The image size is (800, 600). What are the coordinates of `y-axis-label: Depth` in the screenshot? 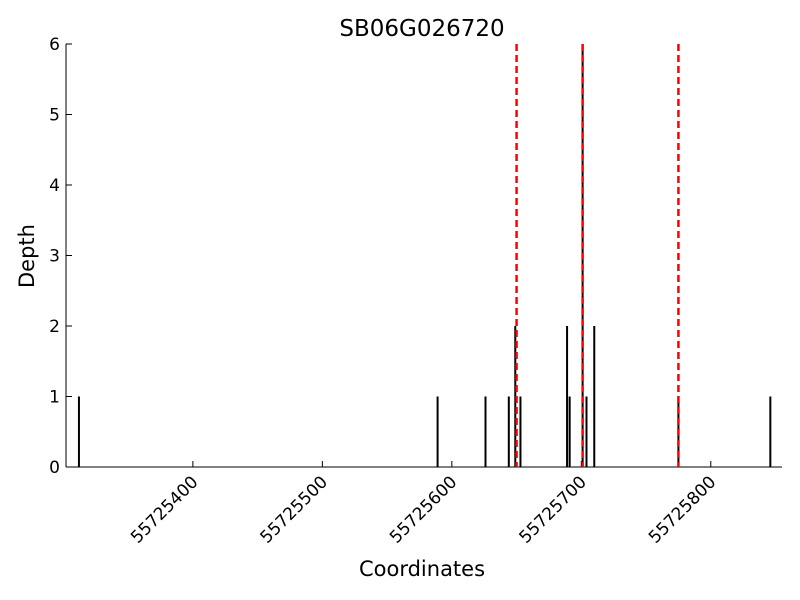 It's located at (27, 256).